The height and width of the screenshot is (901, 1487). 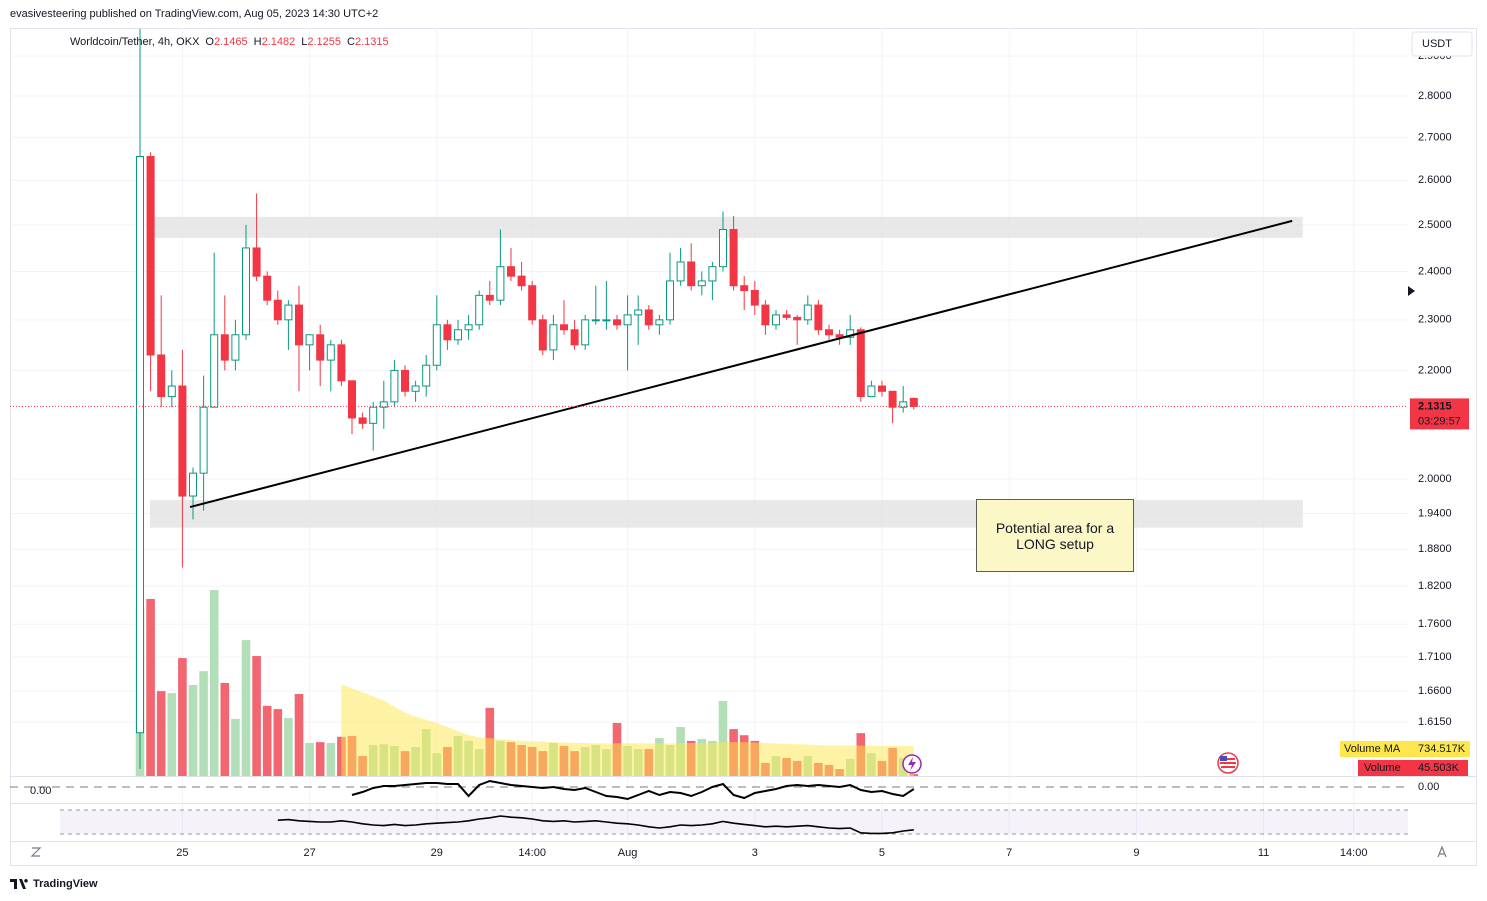 I want to click on economic-event-icon, so click(x=1228, y=763).